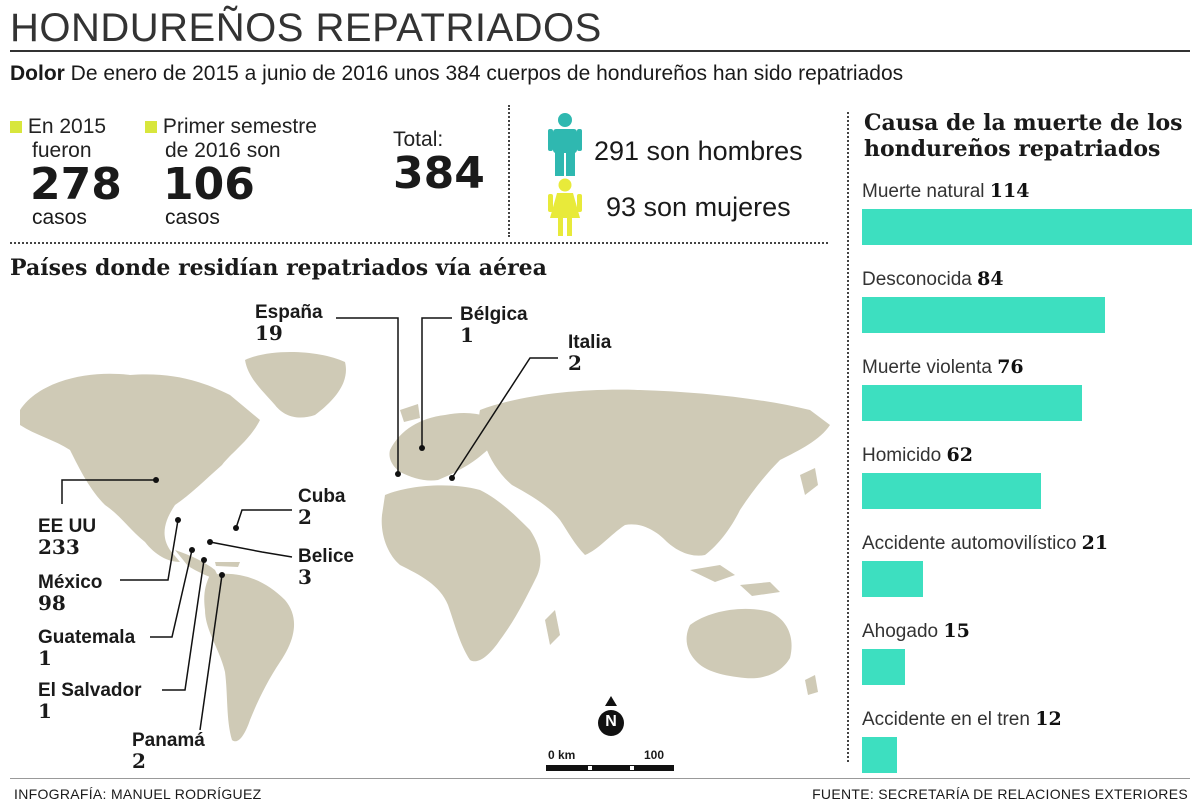  What do you see at coordinates (439, 173) in the screenshot?
I see `stat-total-value: 384` at bounding box center [439, 173].